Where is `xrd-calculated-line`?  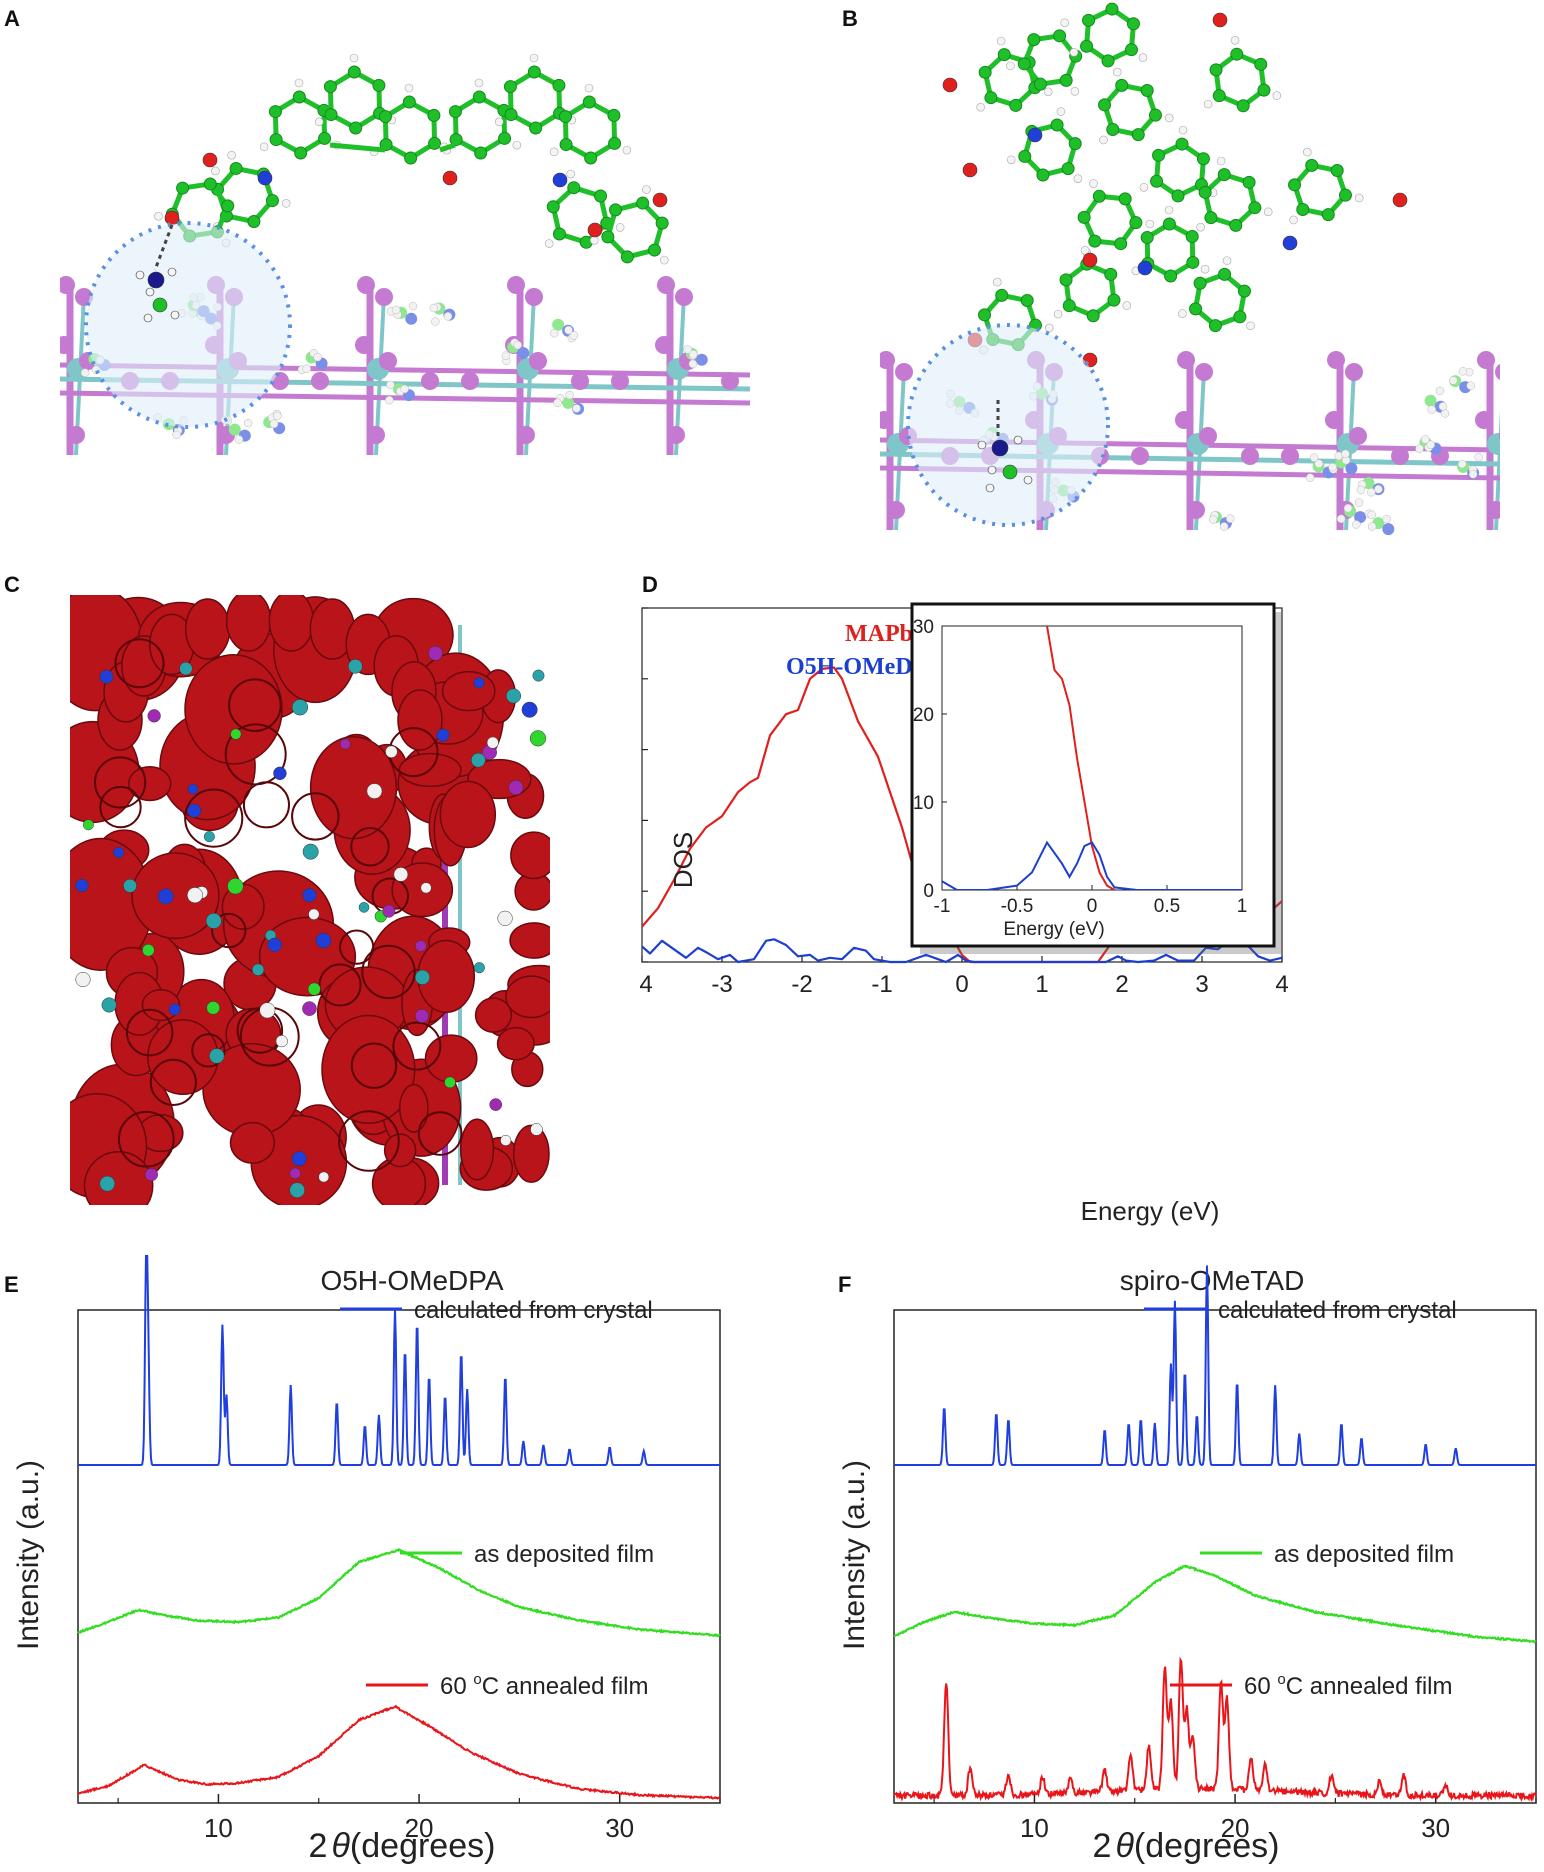
xrd-calculated-line is located at coordinates (399, 1360).